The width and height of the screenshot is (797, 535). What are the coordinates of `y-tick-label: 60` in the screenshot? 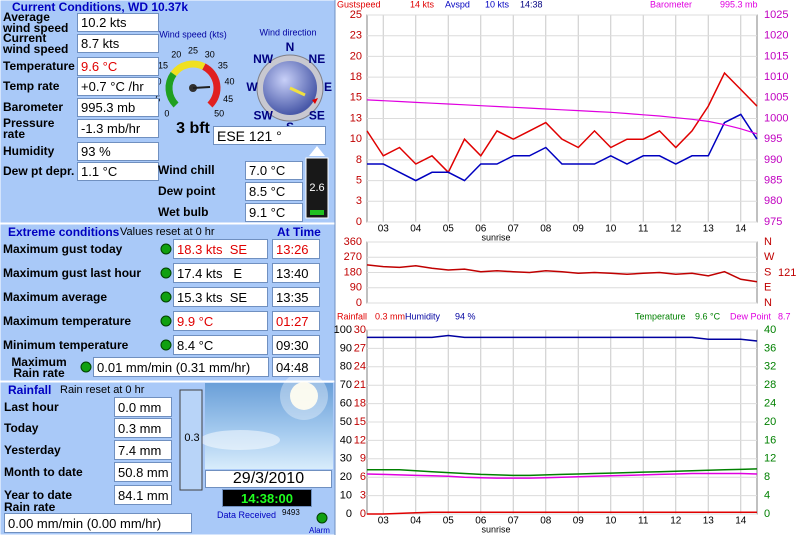 It's located at (346, 404).